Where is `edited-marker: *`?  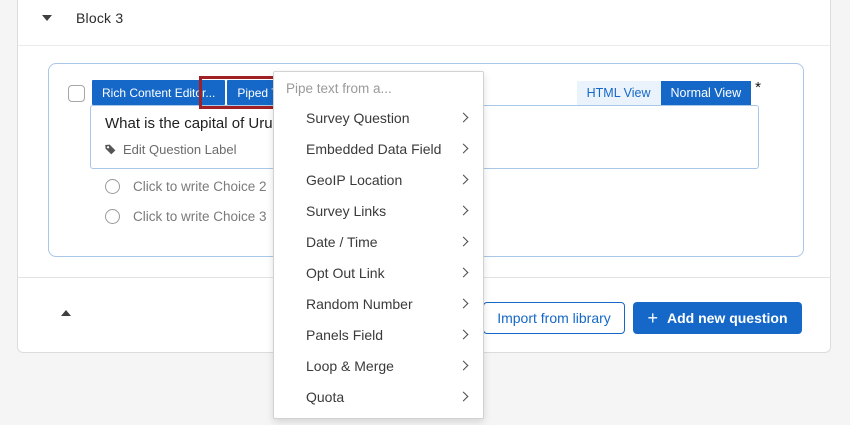 edited-marker: * is located at coordinates (758, 87).